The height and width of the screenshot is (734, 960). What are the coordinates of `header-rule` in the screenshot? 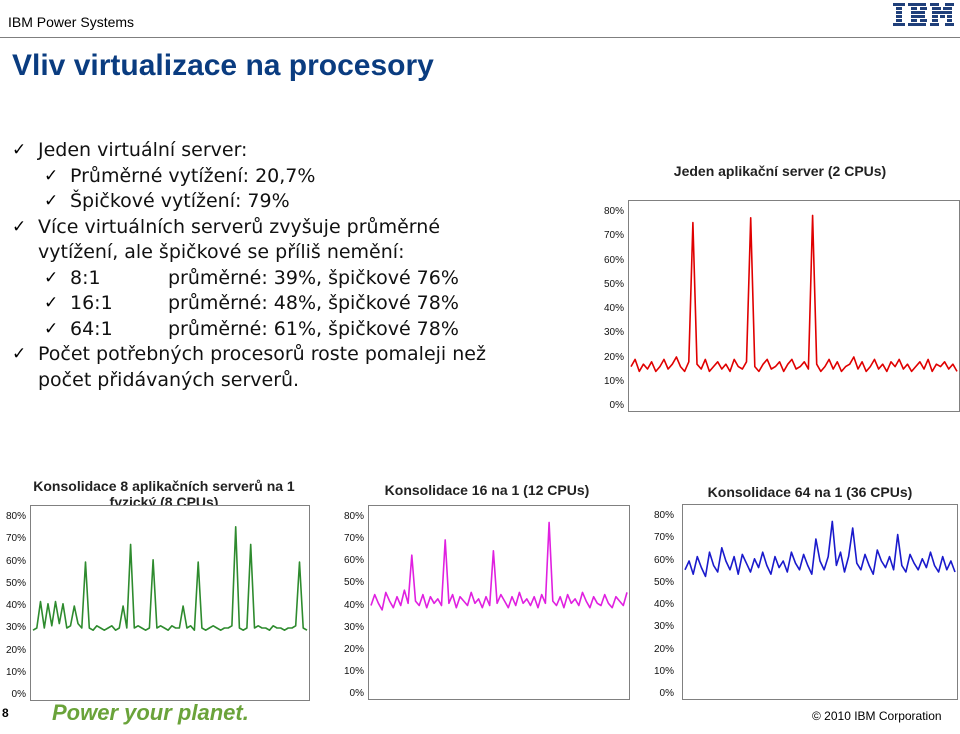 It's located at (480, 37).